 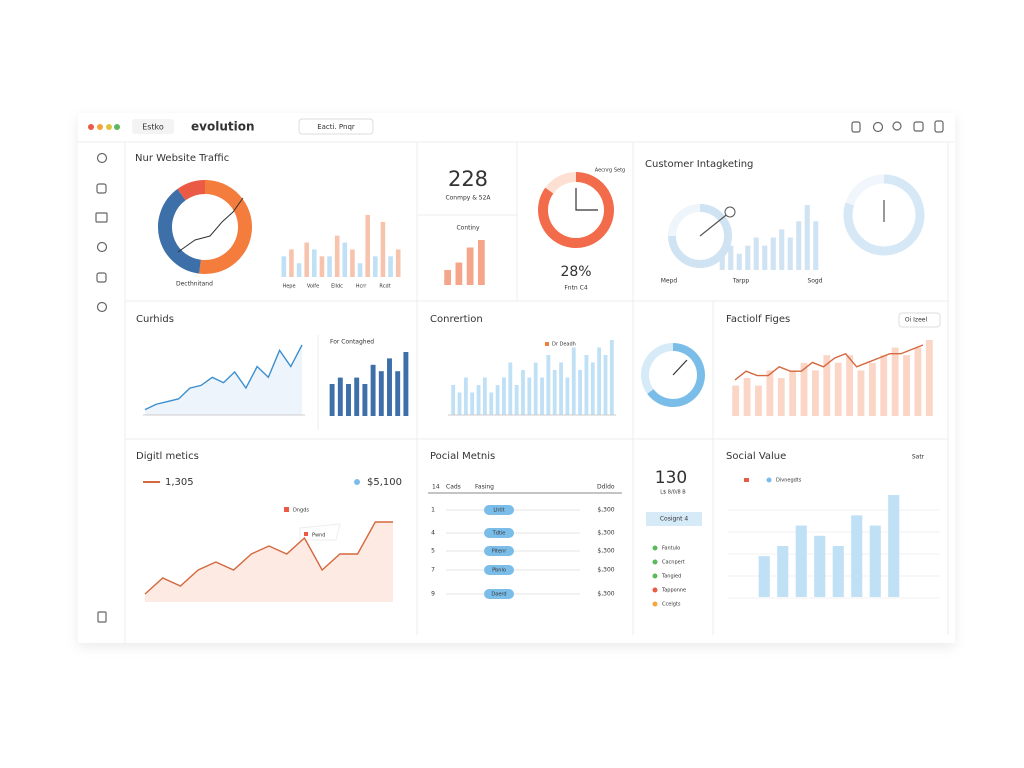 What do you see at coordinates (179, 482) in the screenshot?
I see `stat: 1,305` at bounding box center [179, 482].